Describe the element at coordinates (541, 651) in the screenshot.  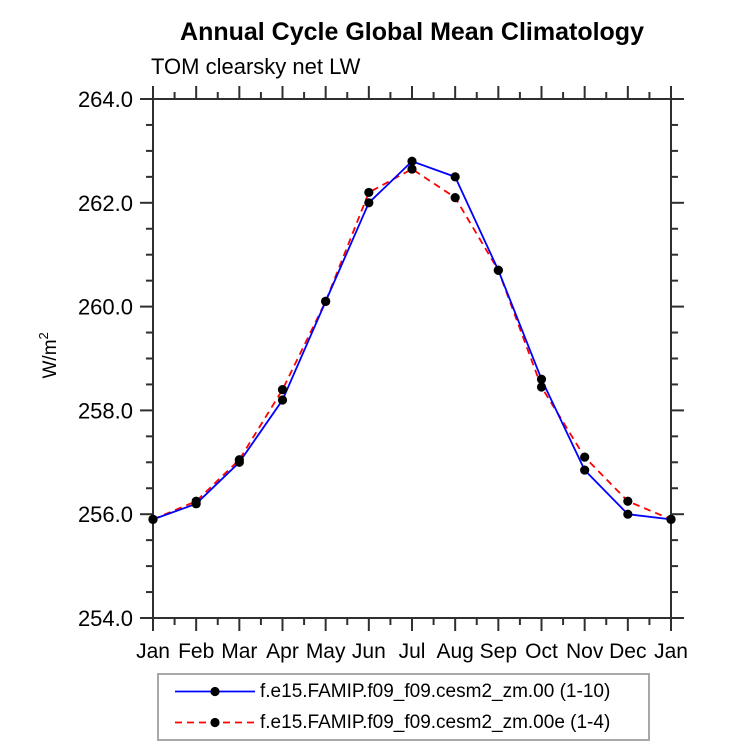
I see `svg-text: Oct` at that location.